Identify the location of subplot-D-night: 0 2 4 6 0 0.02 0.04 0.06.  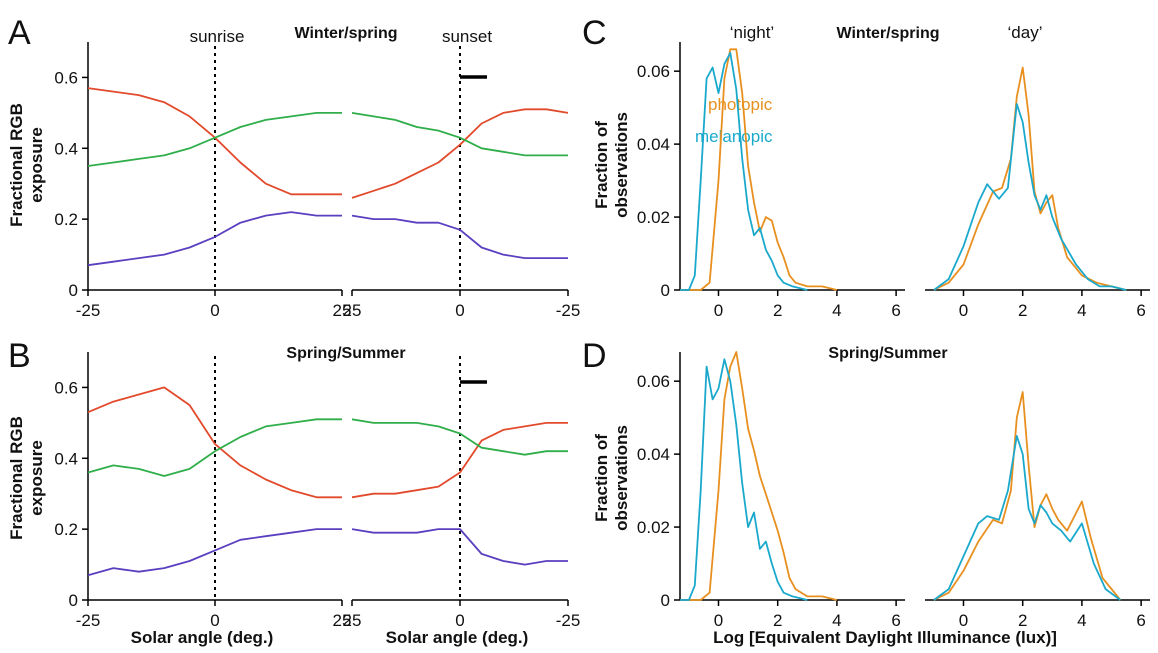
(771, 490).